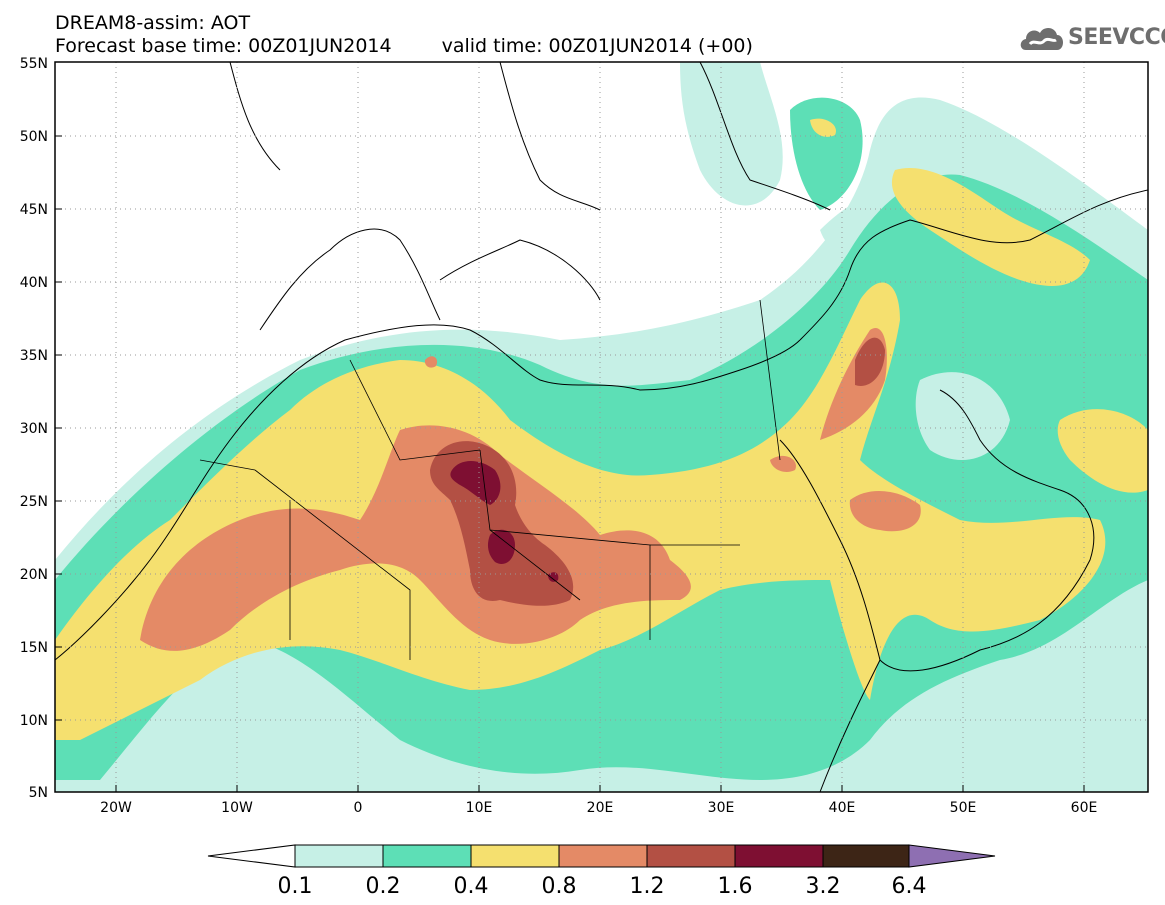 The width and height of the screenshot is (1165, 905). What do you see at coordinates (34, 648) in the screenshot?
I see `lat-label: 15N` at bounding box center [34, 648].